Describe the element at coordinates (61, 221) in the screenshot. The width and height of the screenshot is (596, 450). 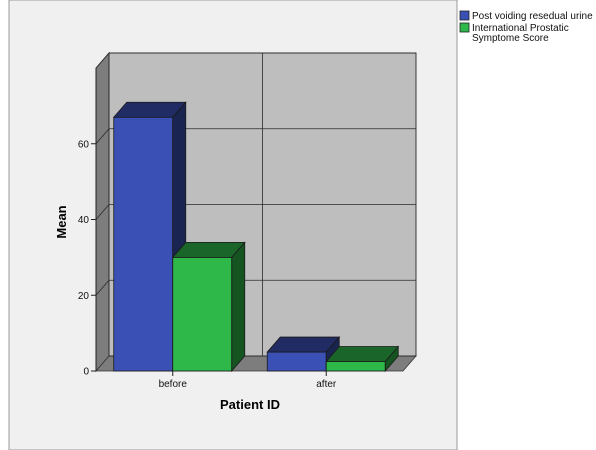
I see `y-axis-title: Mean` at that location.